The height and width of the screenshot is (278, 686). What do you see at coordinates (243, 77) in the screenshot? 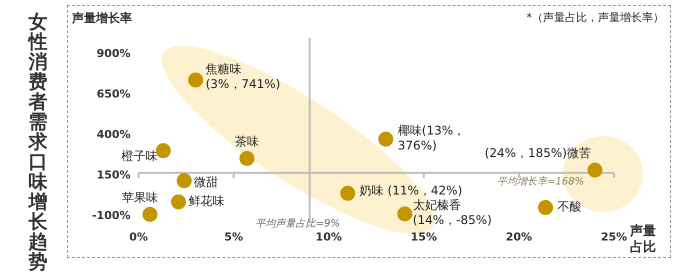
I see `annotation: 焦糖味 (3%，741%)` at bounding box center [243, 77].